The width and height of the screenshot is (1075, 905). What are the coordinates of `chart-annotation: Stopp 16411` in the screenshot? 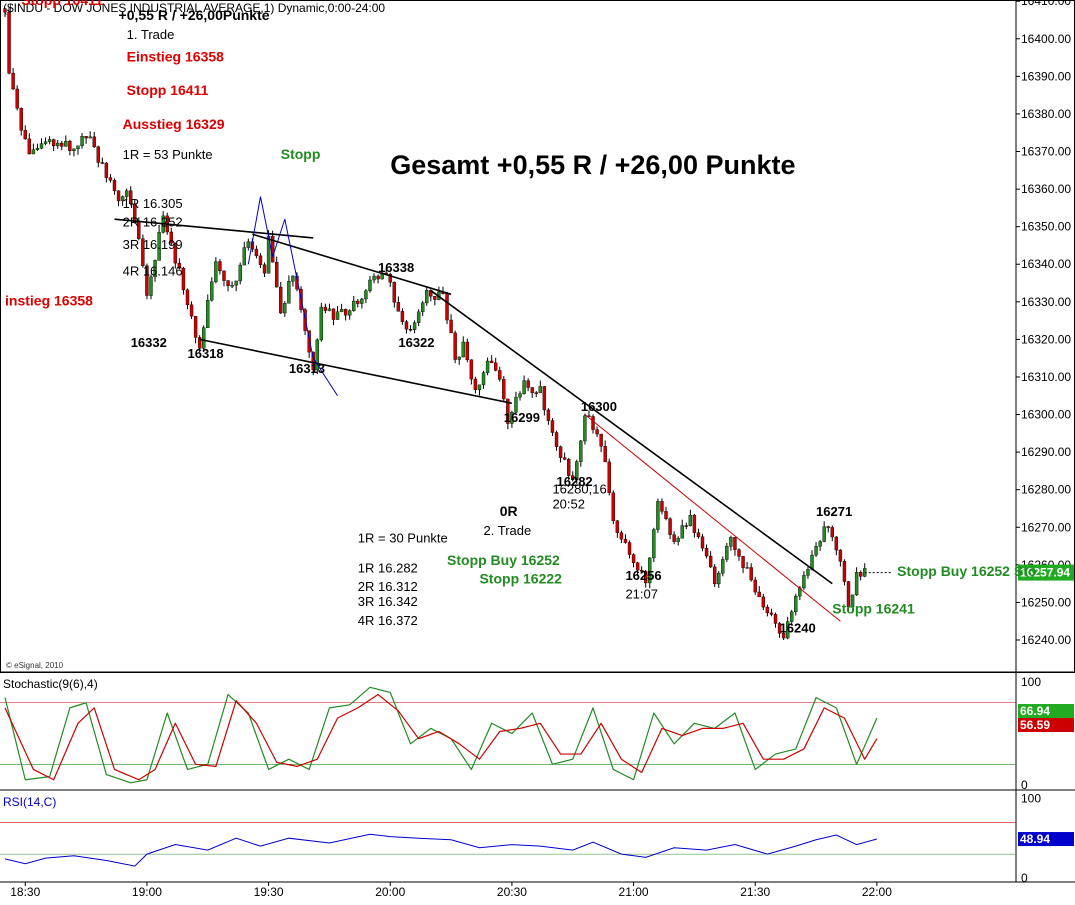 It's located at (168, 90).